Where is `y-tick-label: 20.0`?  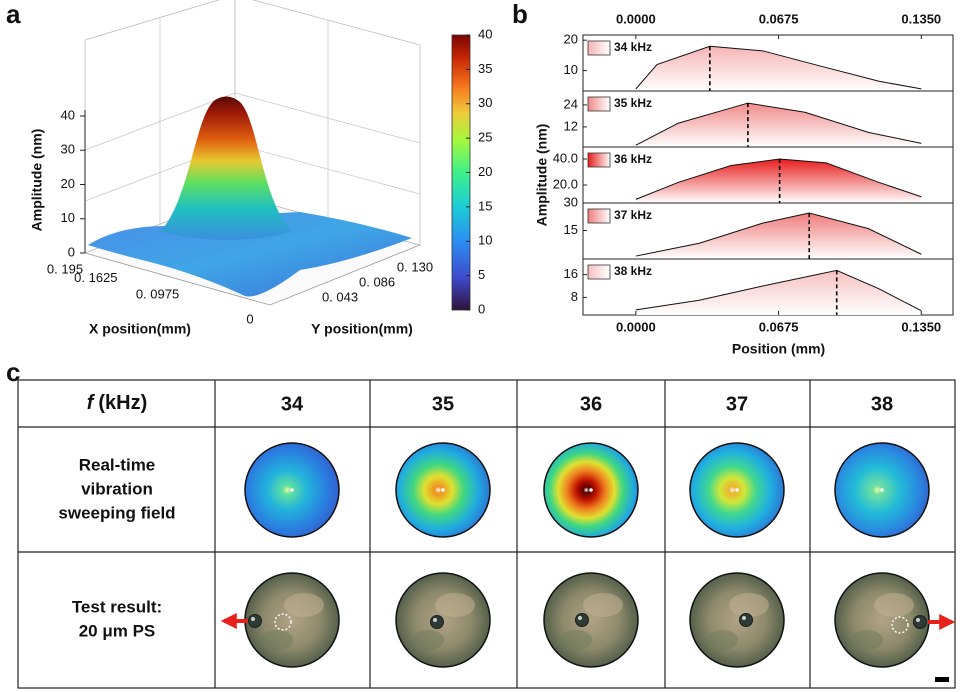
y-tick-label: 20.0 is located at coordinates (565, 183).